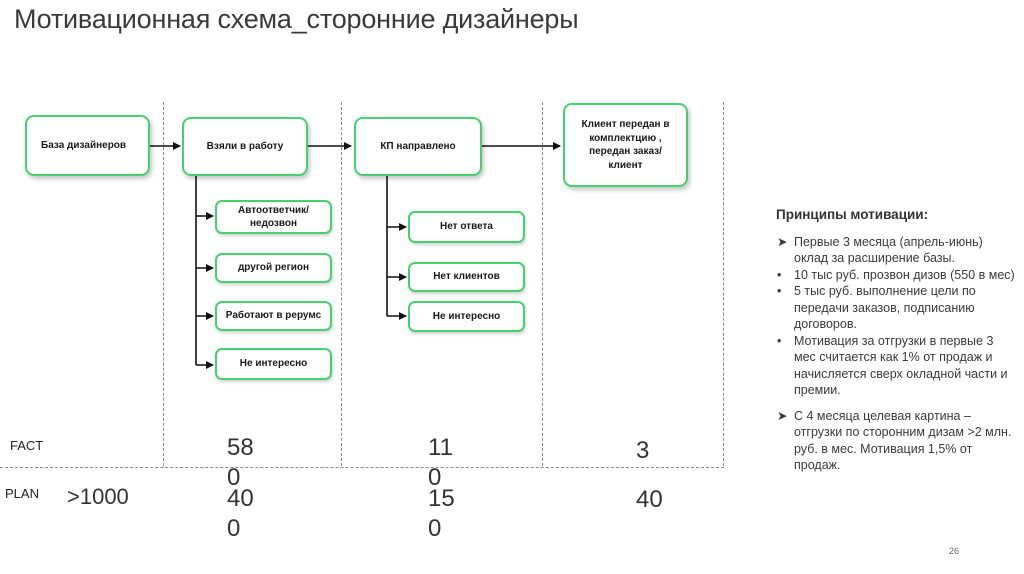  I want to click on outcome-autoanswer: Автоответчик/ недозвон, so click(273, 217).